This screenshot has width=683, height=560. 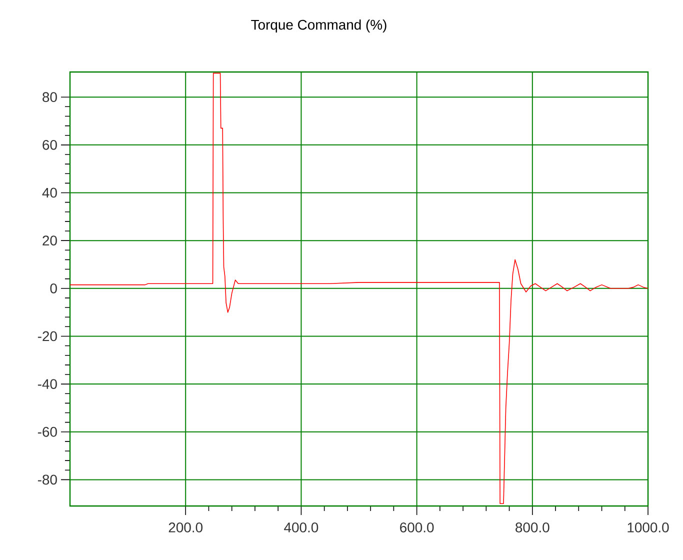 I want to click on y-tick-label: 60, so click(x=49, y=145).